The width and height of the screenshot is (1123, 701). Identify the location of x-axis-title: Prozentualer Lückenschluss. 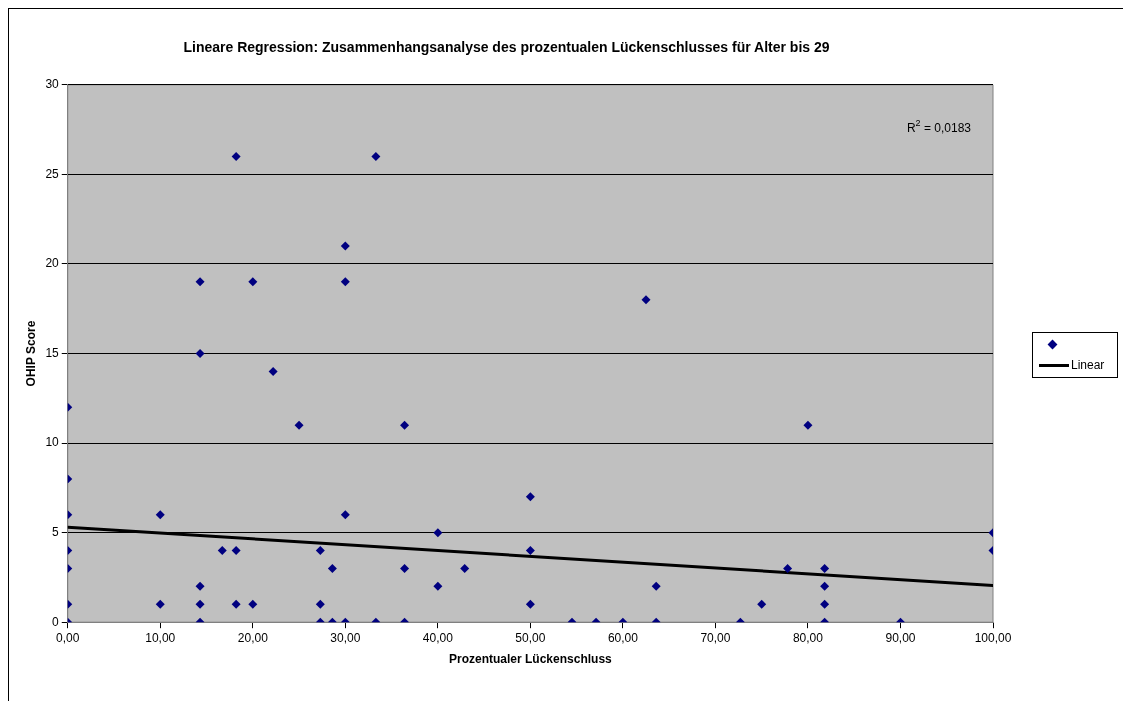
(531, 659).